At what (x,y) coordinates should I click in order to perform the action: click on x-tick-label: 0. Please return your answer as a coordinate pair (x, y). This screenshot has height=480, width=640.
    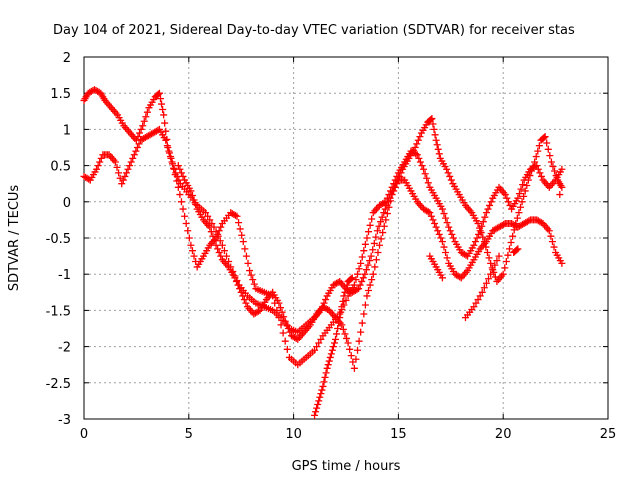
    Looking at the image, I should click on (84, 434).